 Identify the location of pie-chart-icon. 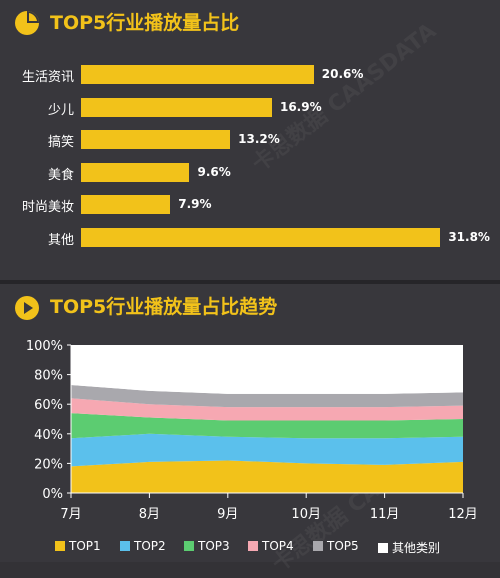
(27, 23).